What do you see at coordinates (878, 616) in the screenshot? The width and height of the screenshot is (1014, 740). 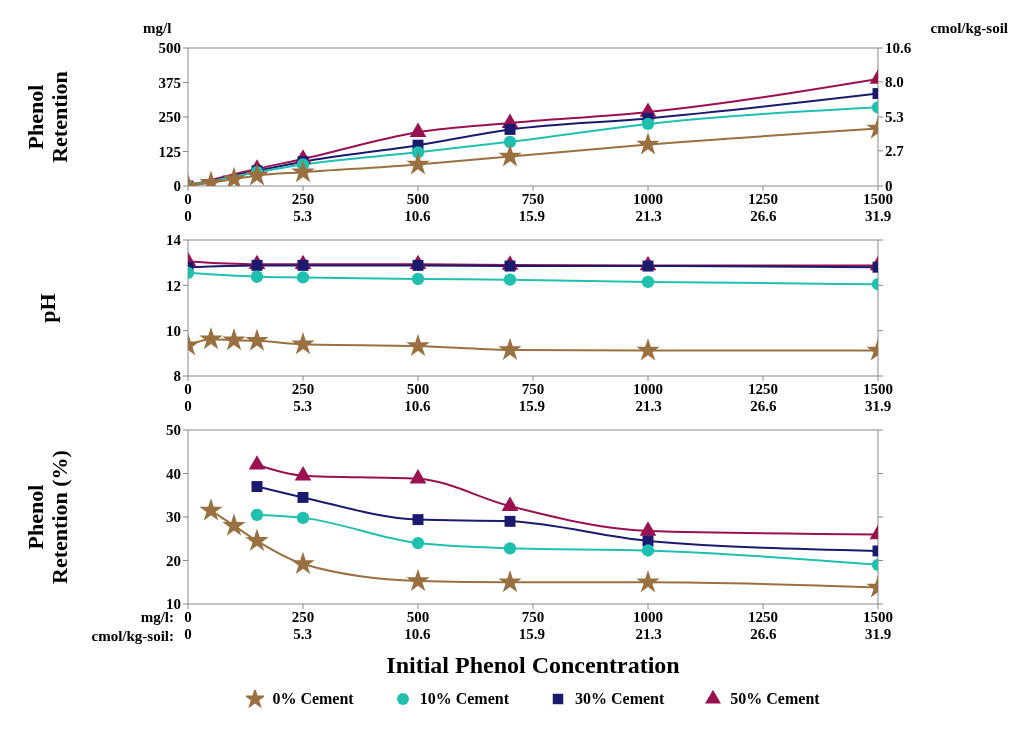 I see `x-tick-label: 1500` at bounding box center [878, 616].